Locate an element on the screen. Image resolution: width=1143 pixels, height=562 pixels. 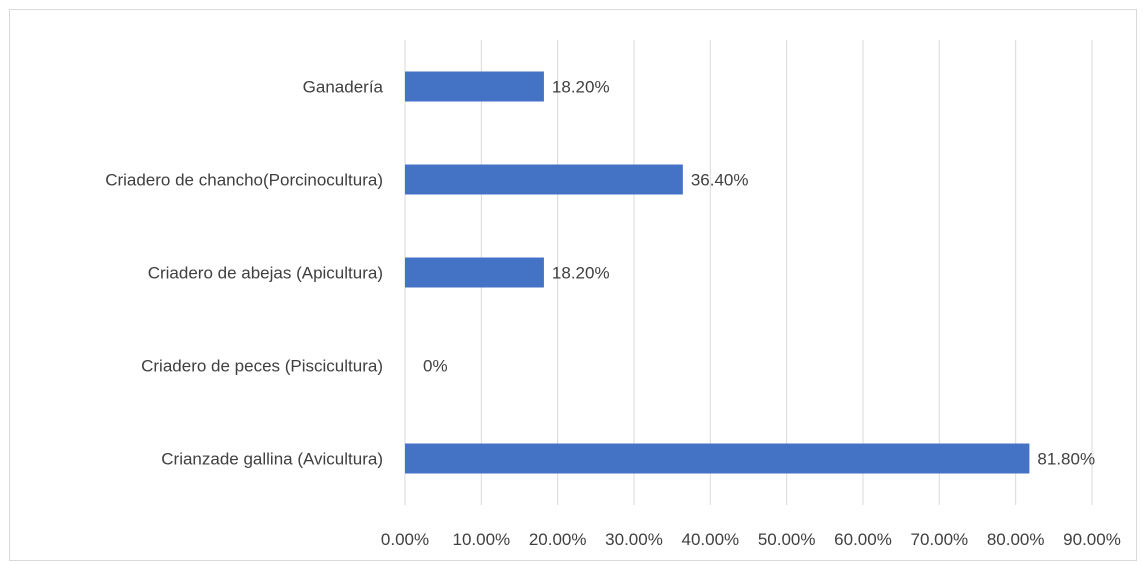
x-tick-label: 40.00% is located at coordinates (710, 539).